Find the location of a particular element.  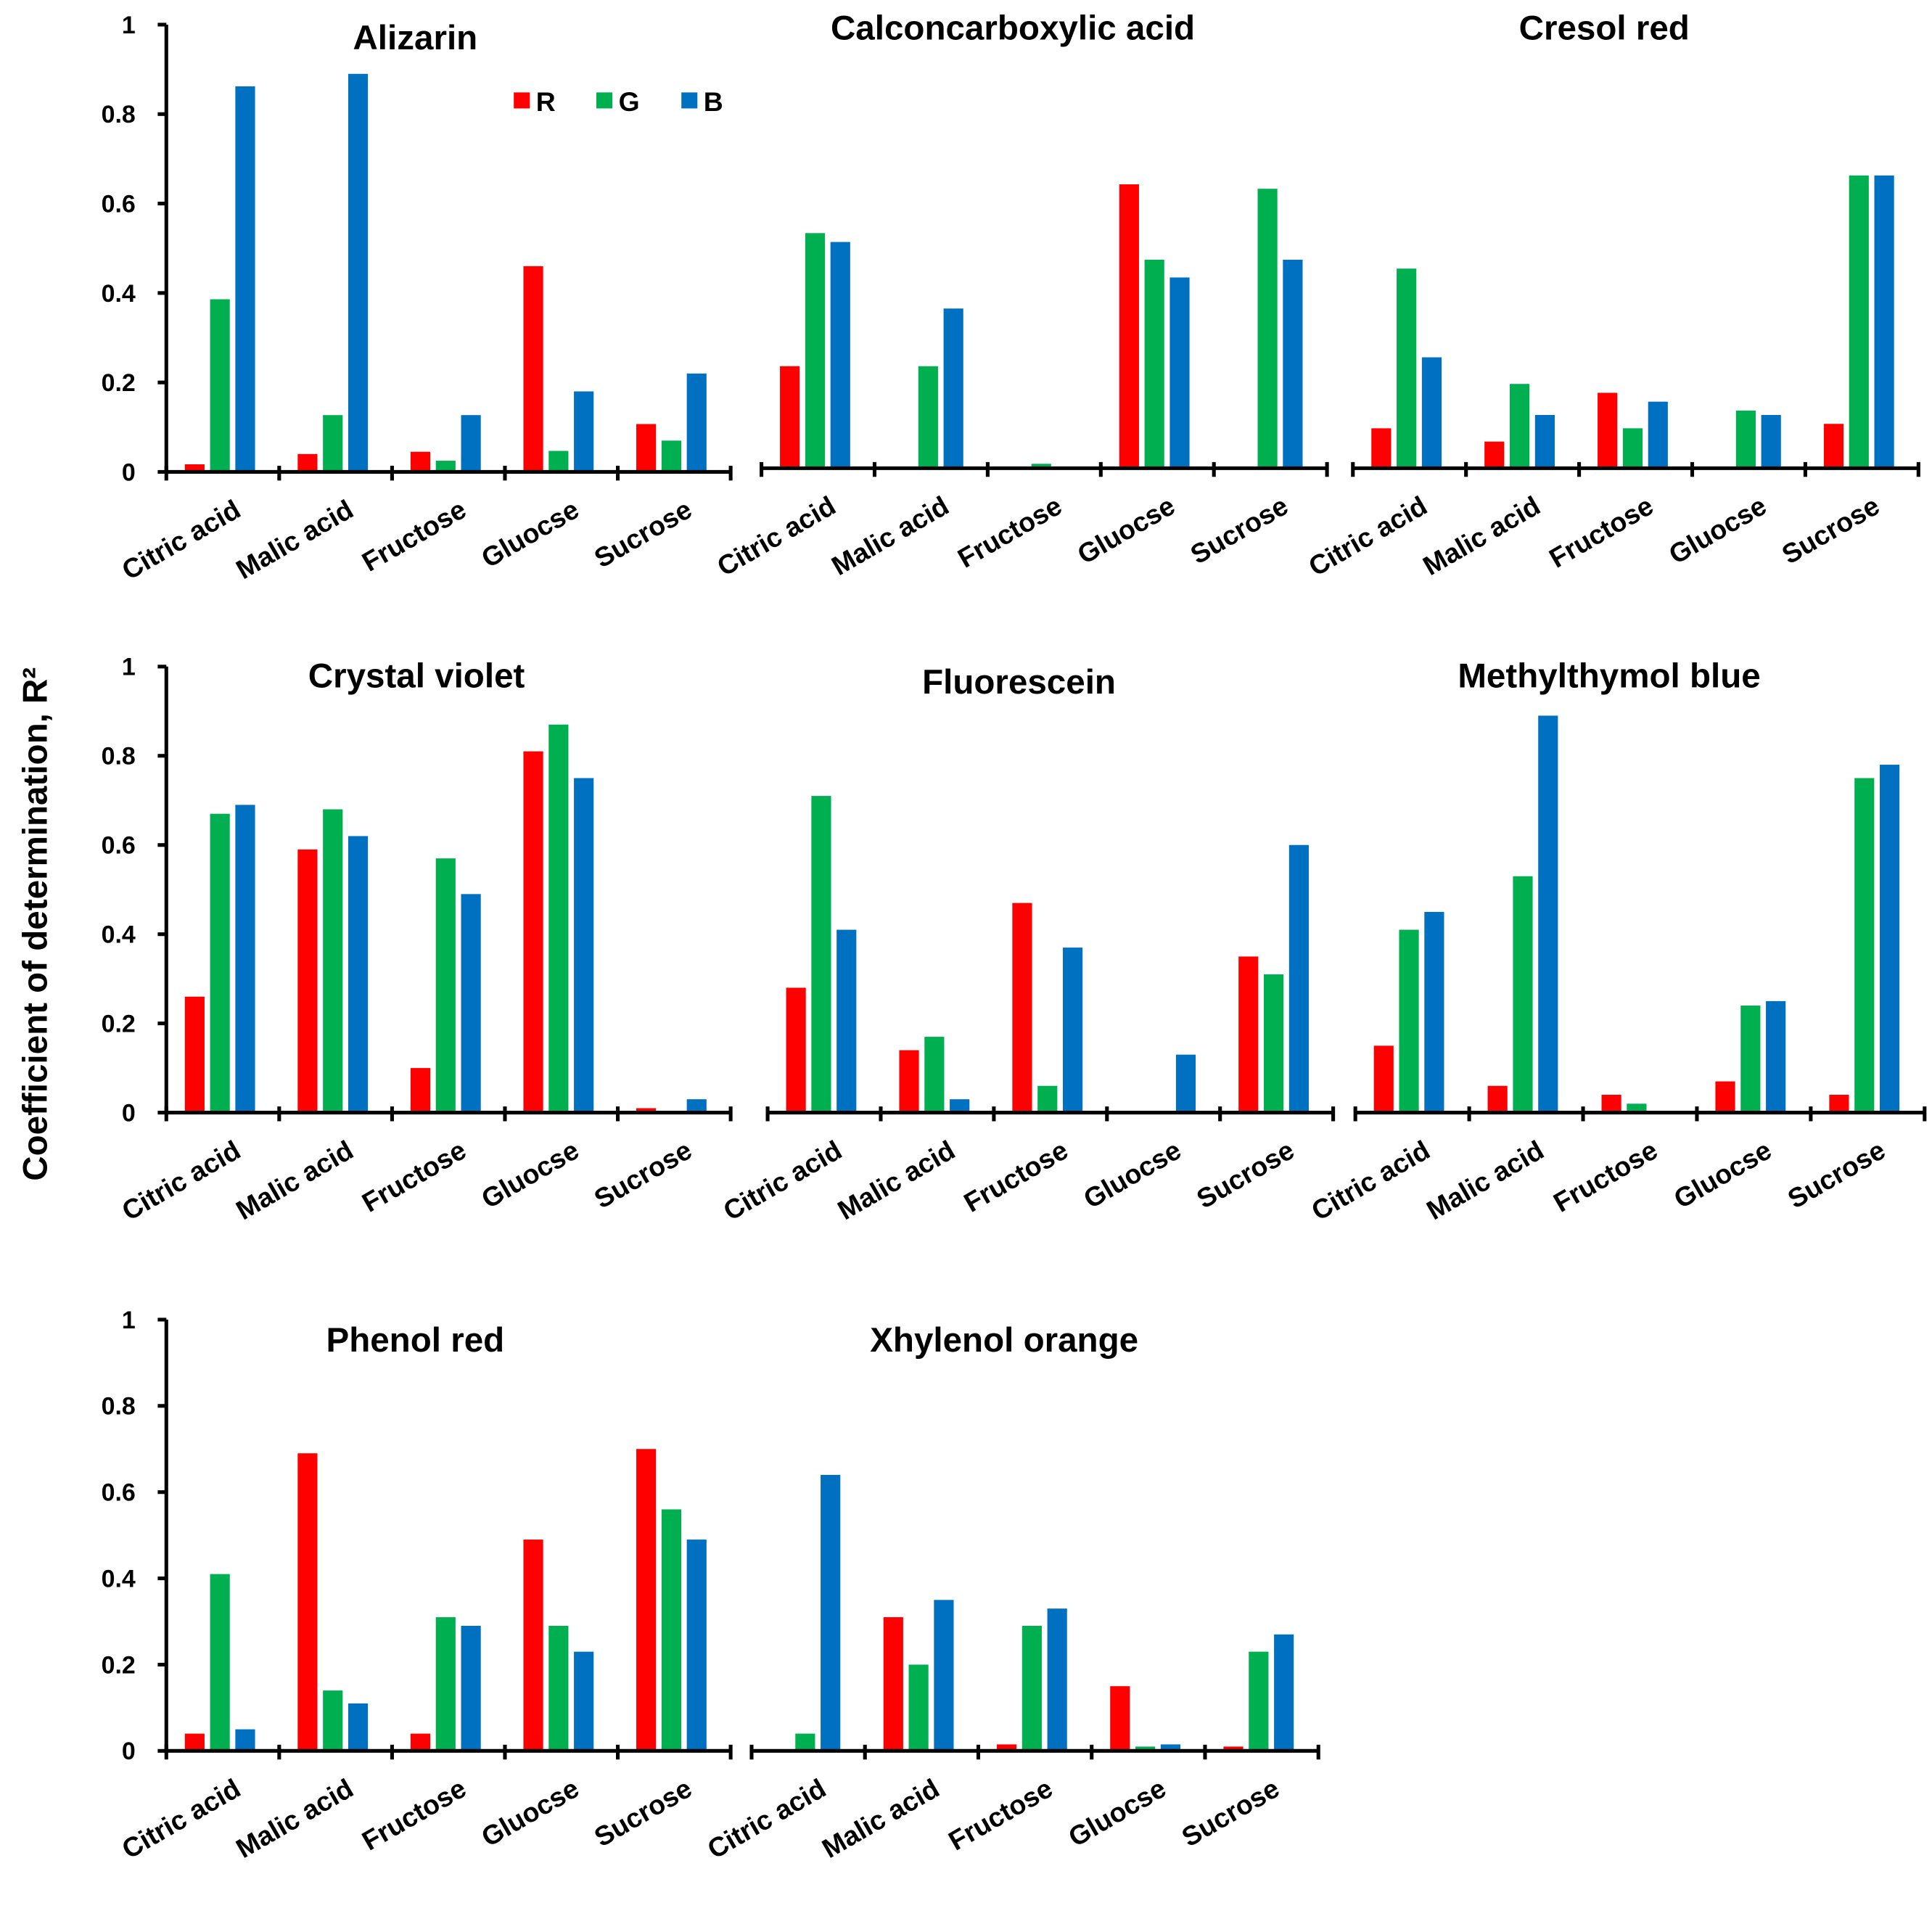

panel-title: Calconcarboxylic acid is located at coordinates (1013, 28).